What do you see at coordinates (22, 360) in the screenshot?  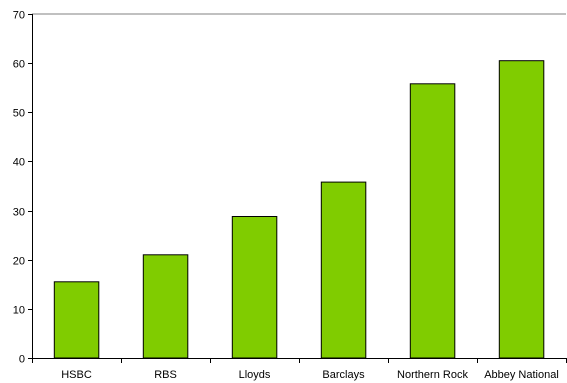 I see `y-tick-label: 0` at bounding box center [22, 360].